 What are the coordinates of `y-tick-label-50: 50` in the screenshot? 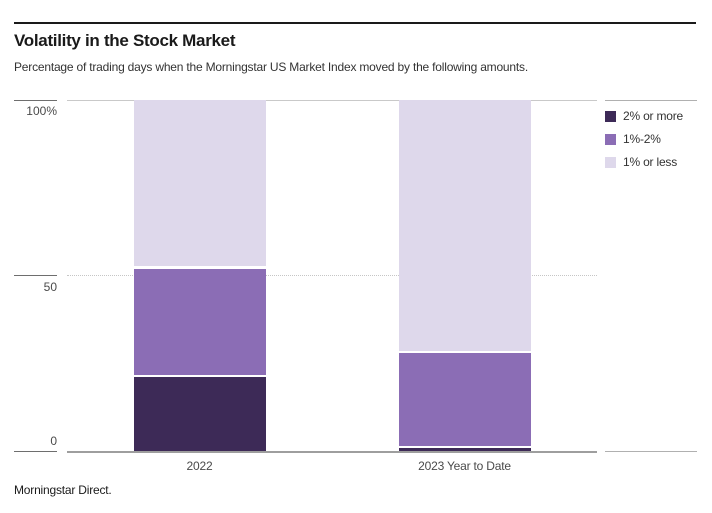 It's located at (50, 286).